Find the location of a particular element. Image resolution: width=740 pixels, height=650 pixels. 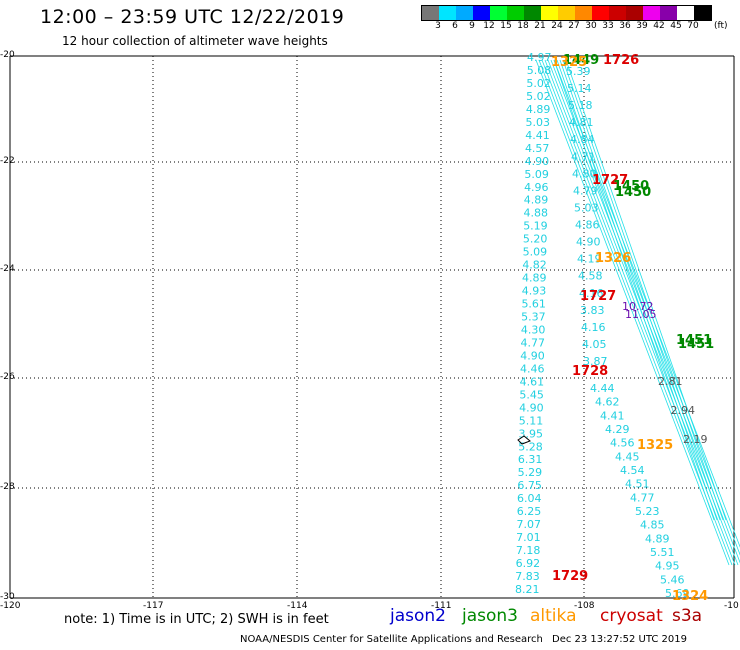

pass-time-label: 1324 is located at coordinates (690, 596).